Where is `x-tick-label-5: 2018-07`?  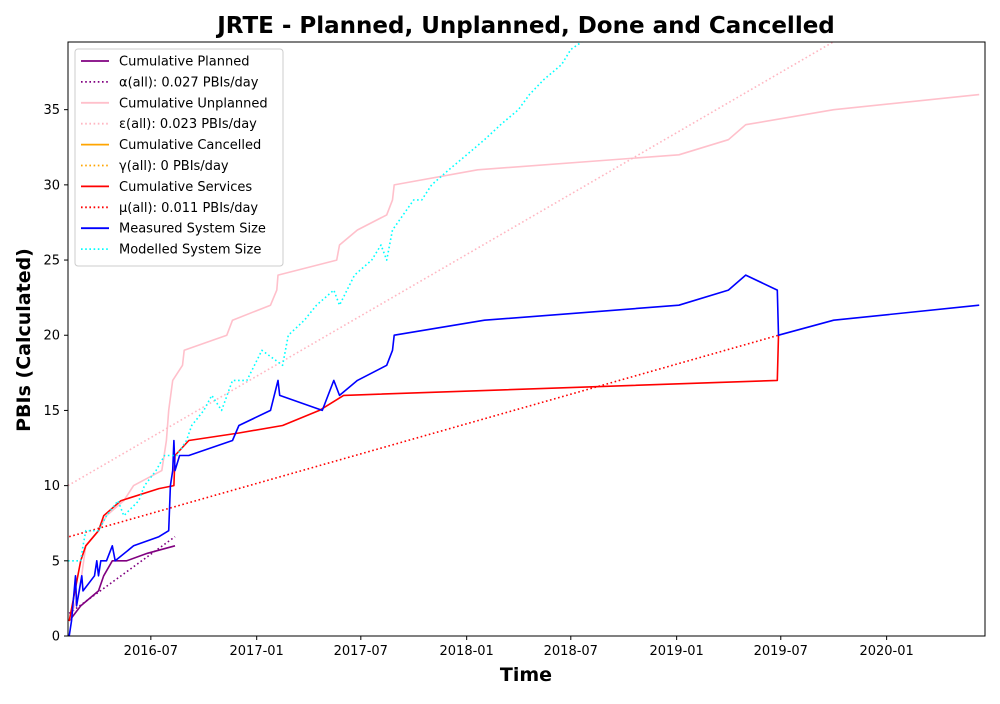 x-tick-label-5: 2018-07 is located at coordinates (571, 651).